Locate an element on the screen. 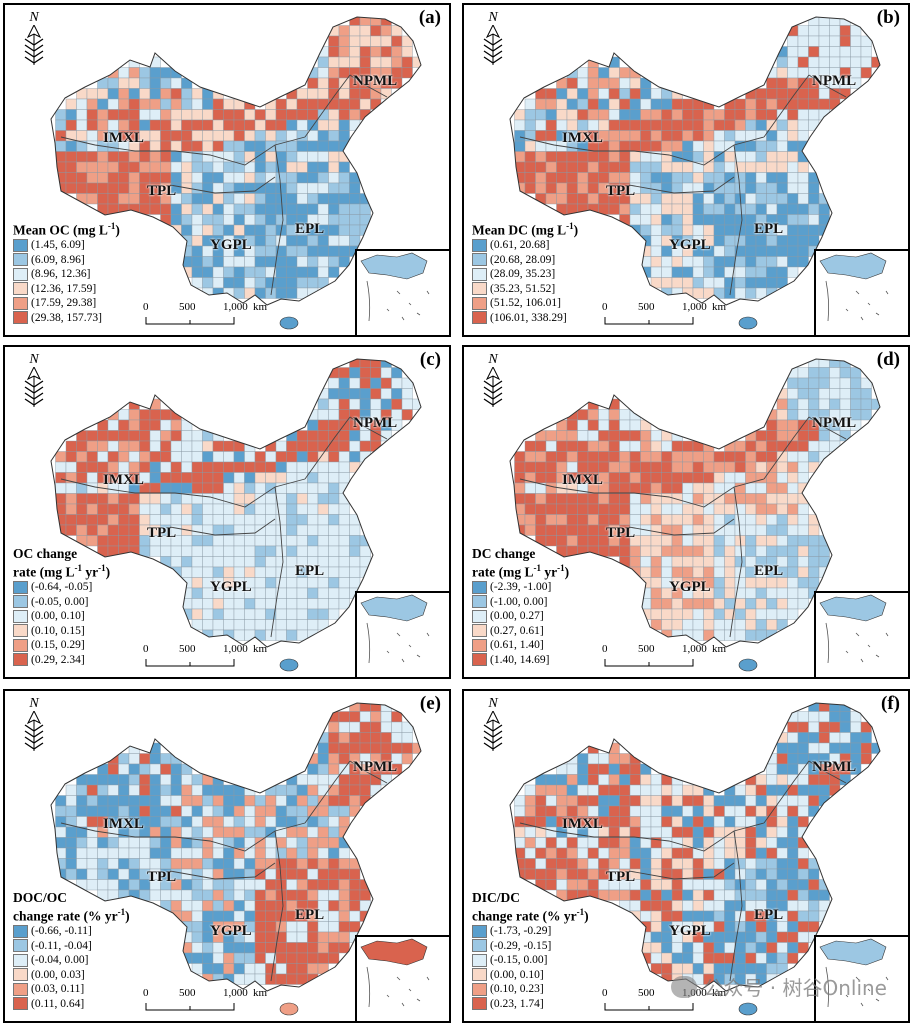  legend-title: DOC/OC change rate (% yr-1) is located at coordinates (71, 907).